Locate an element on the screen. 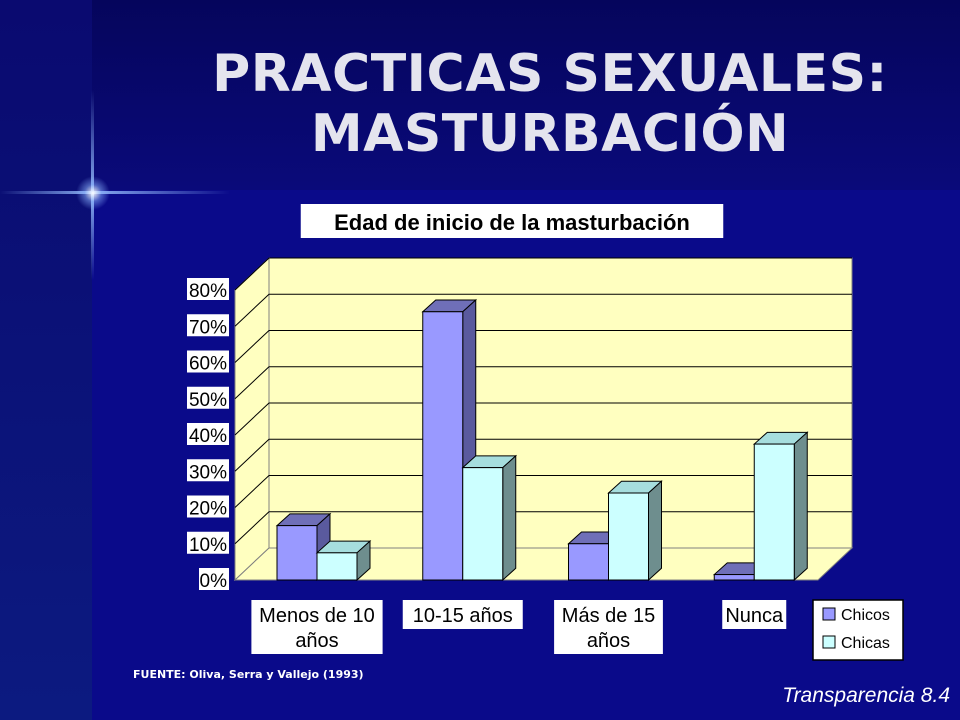  legend-swatch-chicos is located at coordinates (829, 614).